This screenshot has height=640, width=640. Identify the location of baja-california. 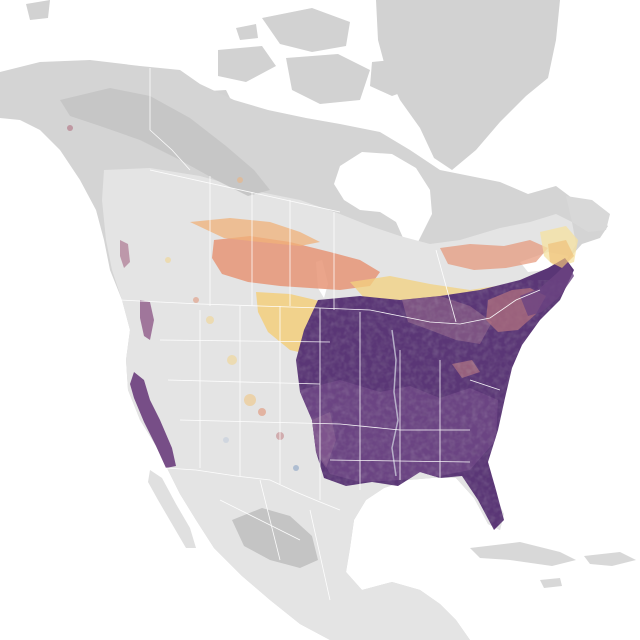
(172, 509).